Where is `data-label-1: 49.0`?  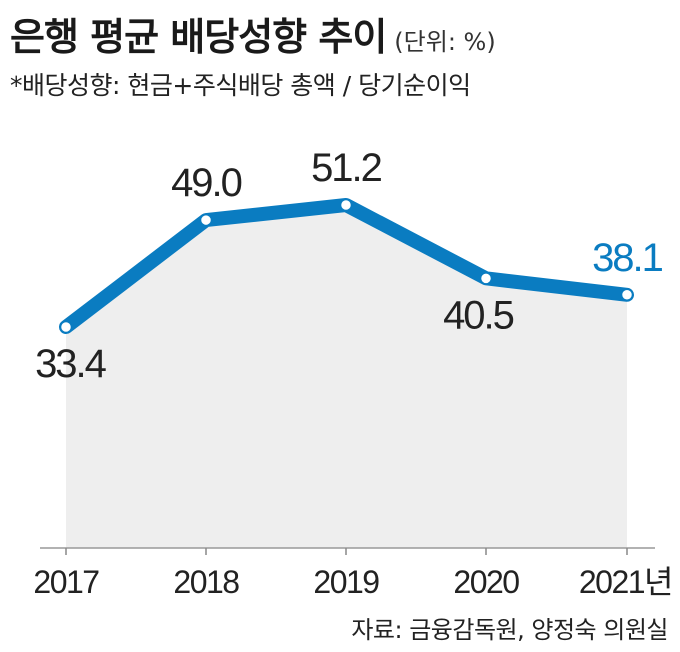 data-label-1: 49.0 is located at coordinates (206, 183).